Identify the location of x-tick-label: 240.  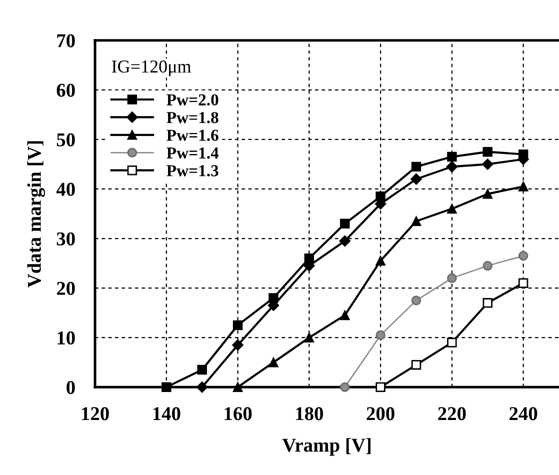
(524, 413).